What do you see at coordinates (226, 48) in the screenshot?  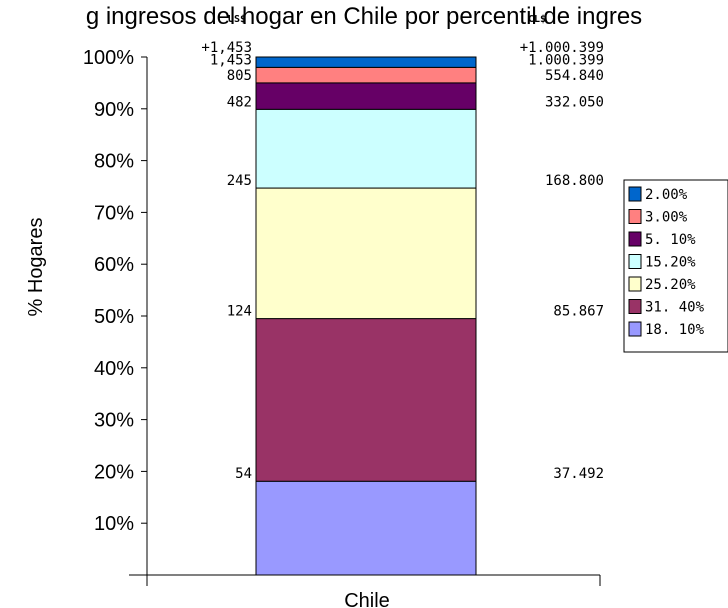 I see `usd-threshold-label: +1,453` at bounding box center [226, 48].